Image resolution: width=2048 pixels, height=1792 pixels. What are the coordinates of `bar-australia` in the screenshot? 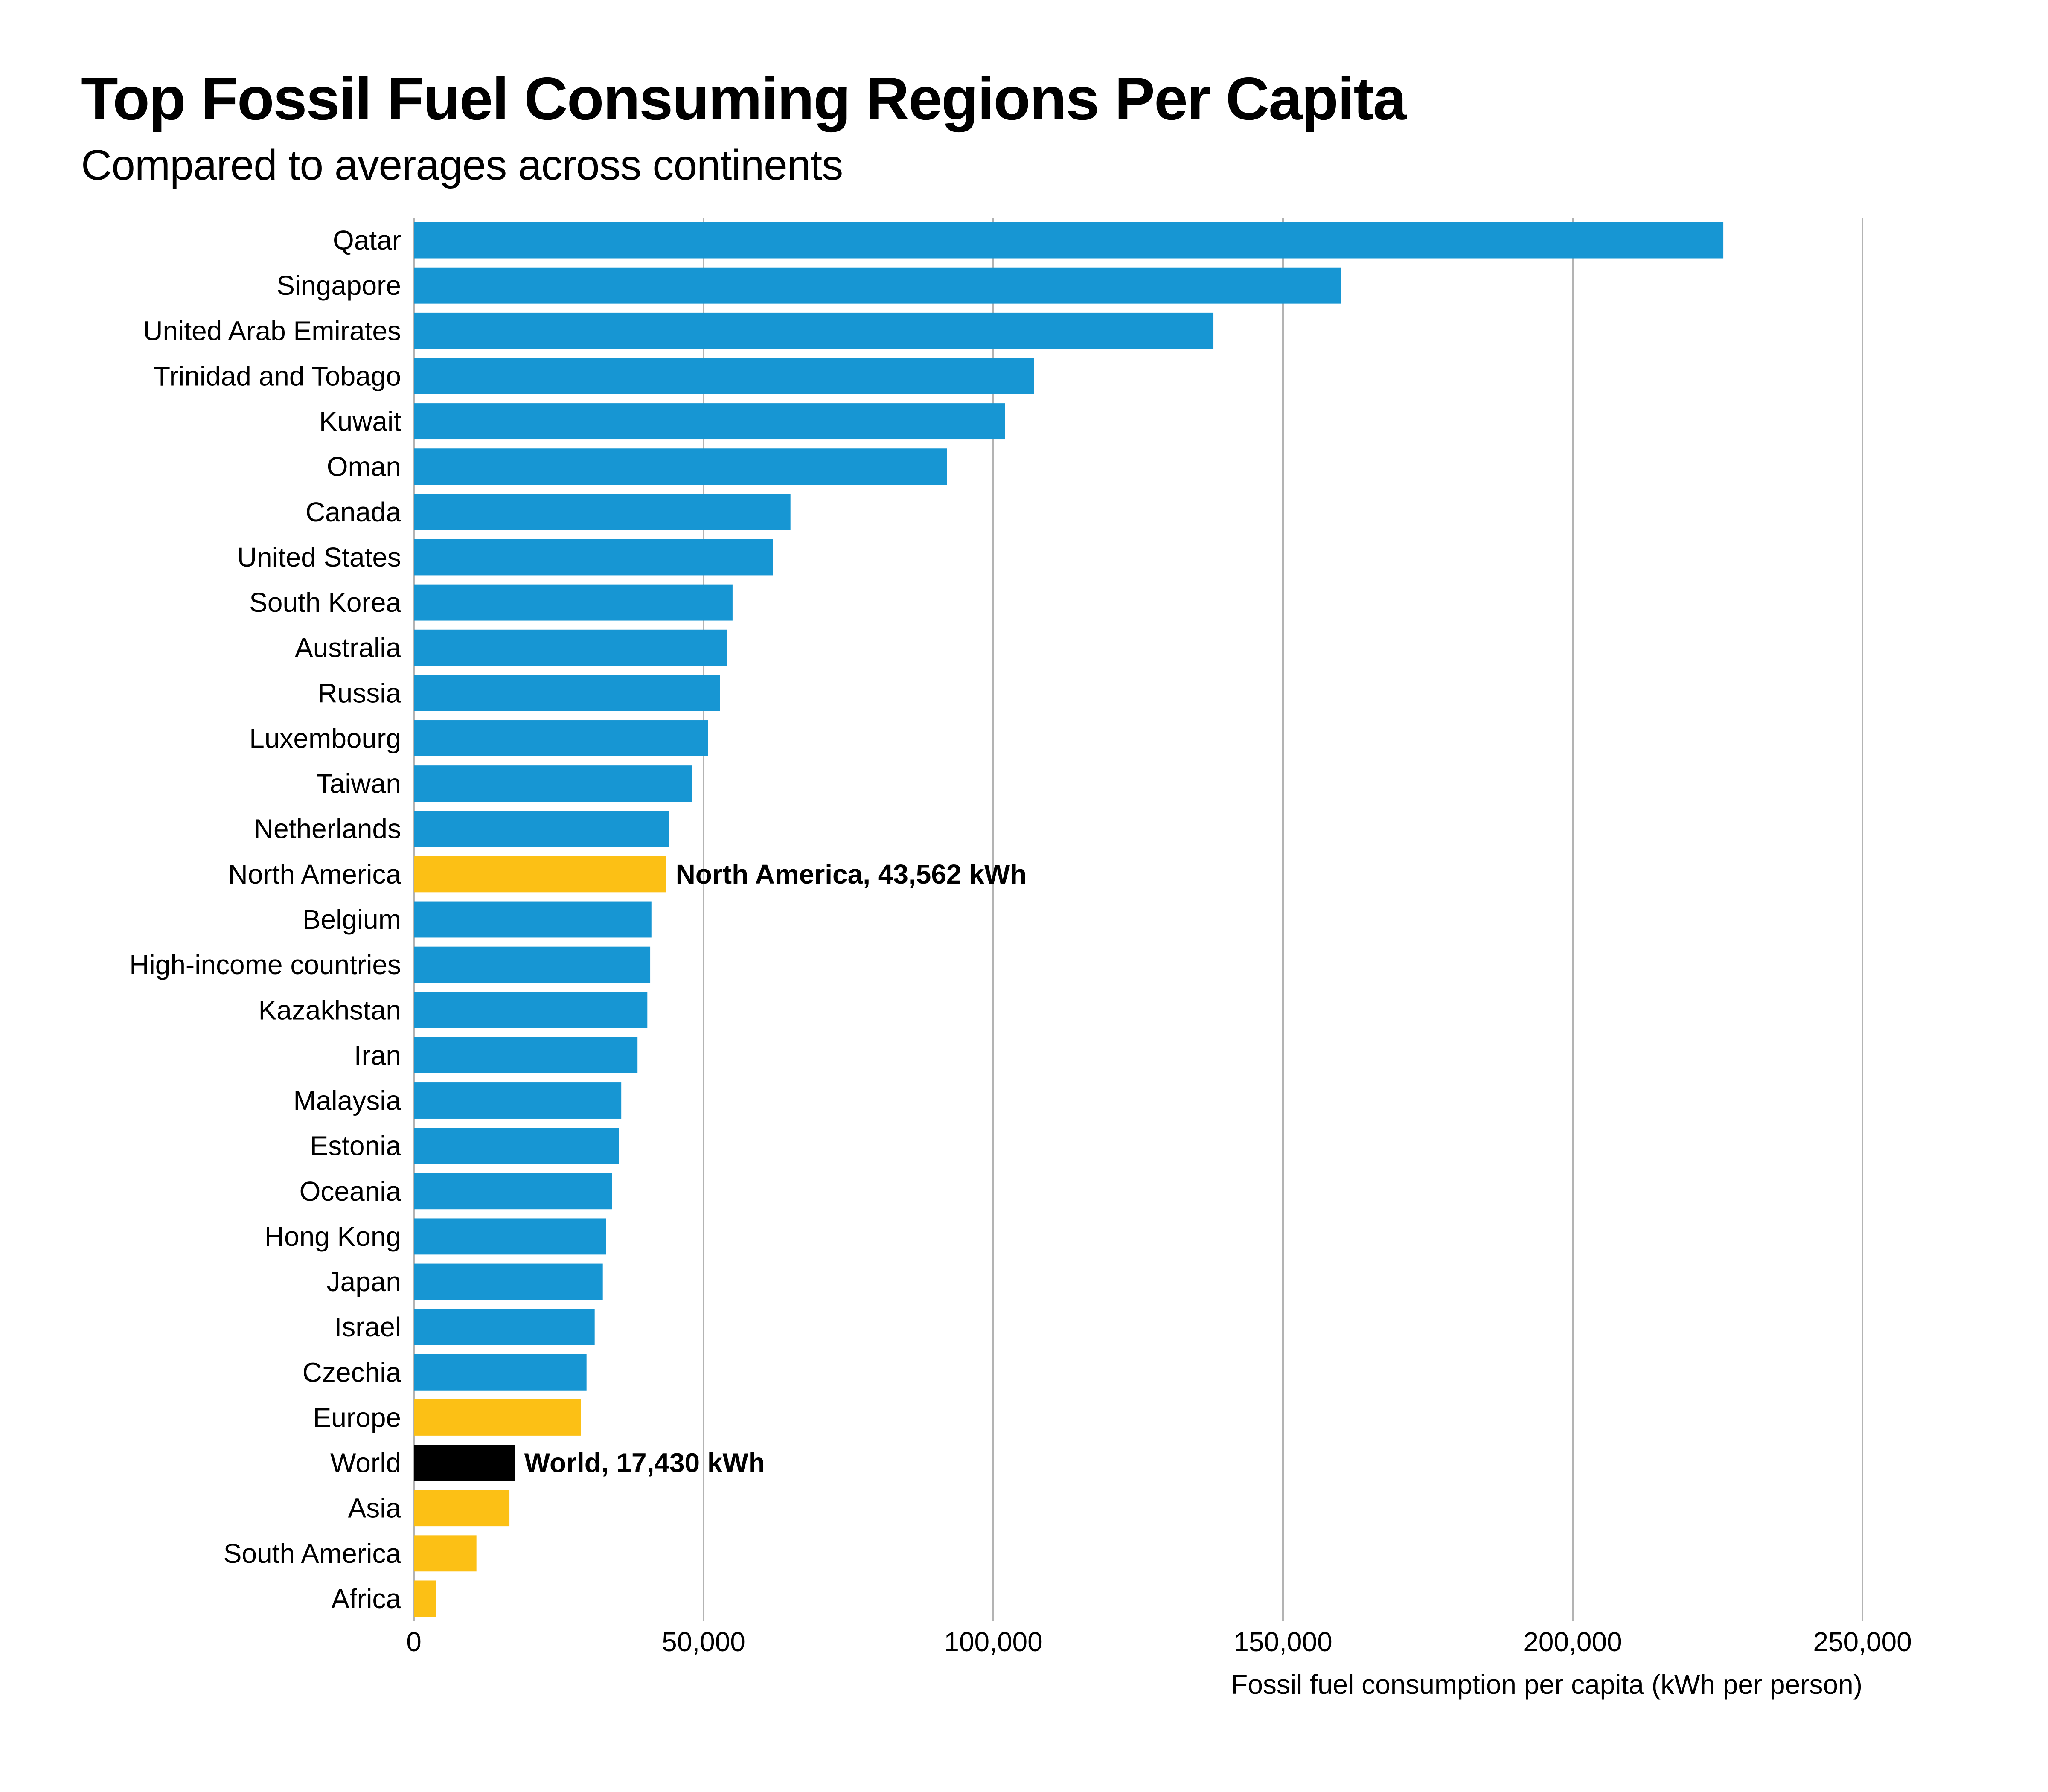 It's located at (570, 647).